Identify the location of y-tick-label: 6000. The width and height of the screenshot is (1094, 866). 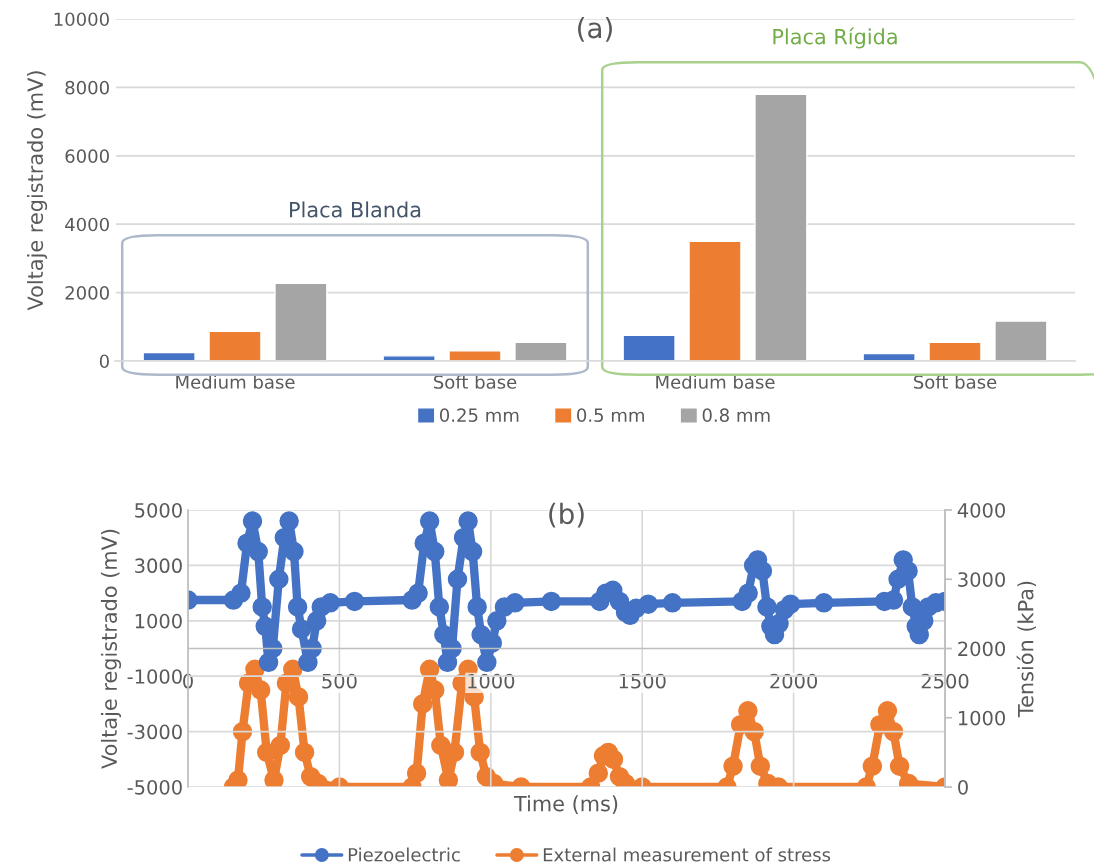
(87, 156).